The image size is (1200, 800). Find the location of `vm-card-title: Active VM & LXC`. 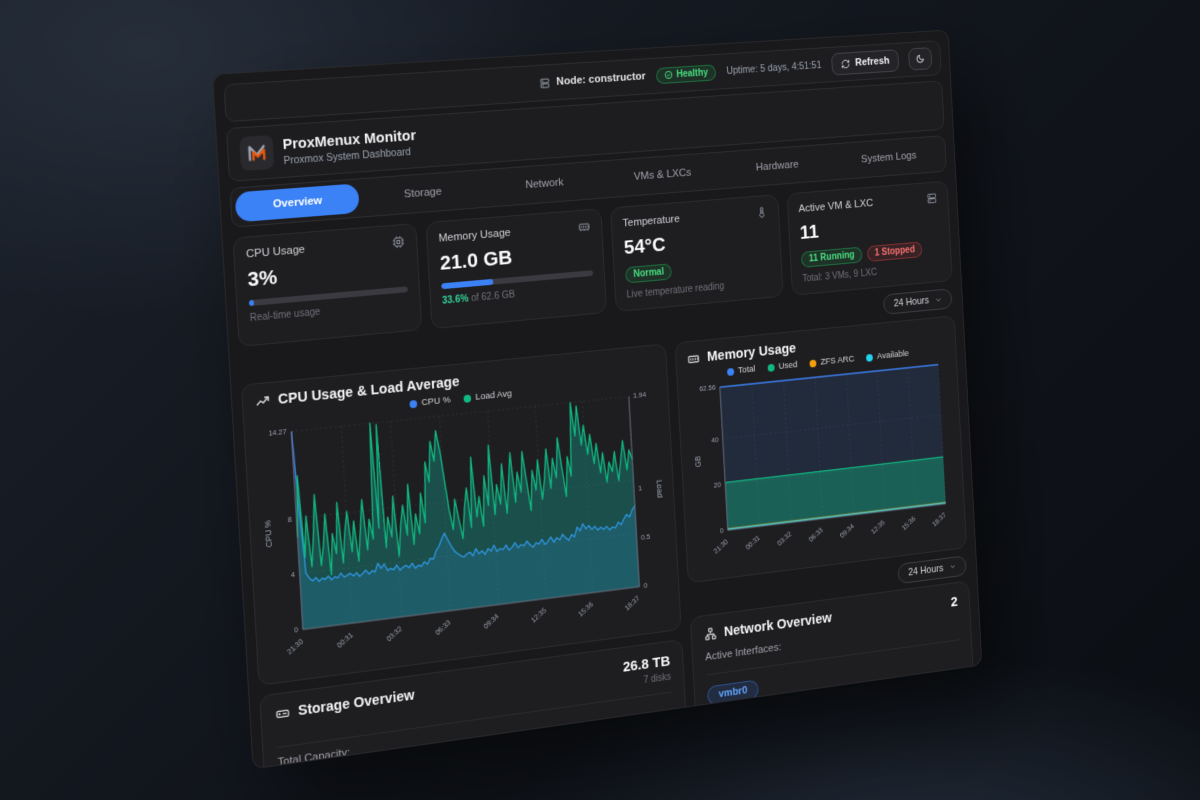

vm-card-title: Active VM & LXC is located at coordinates (836, 206).